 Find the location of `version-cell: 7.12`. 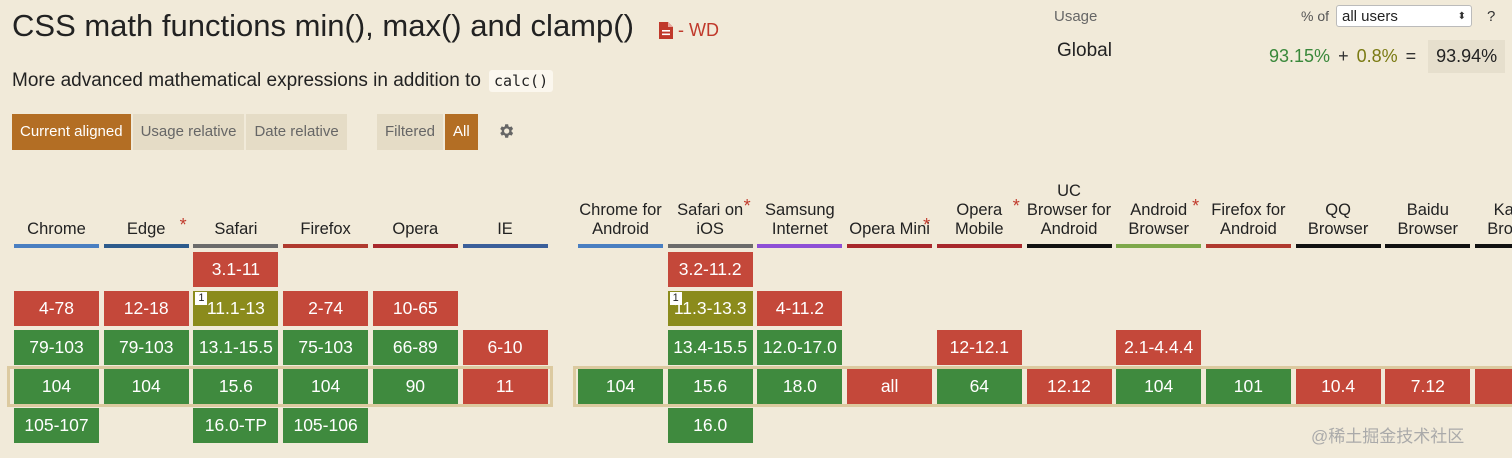

version-cell: 7.12 is located at coordinates (1428, 386).